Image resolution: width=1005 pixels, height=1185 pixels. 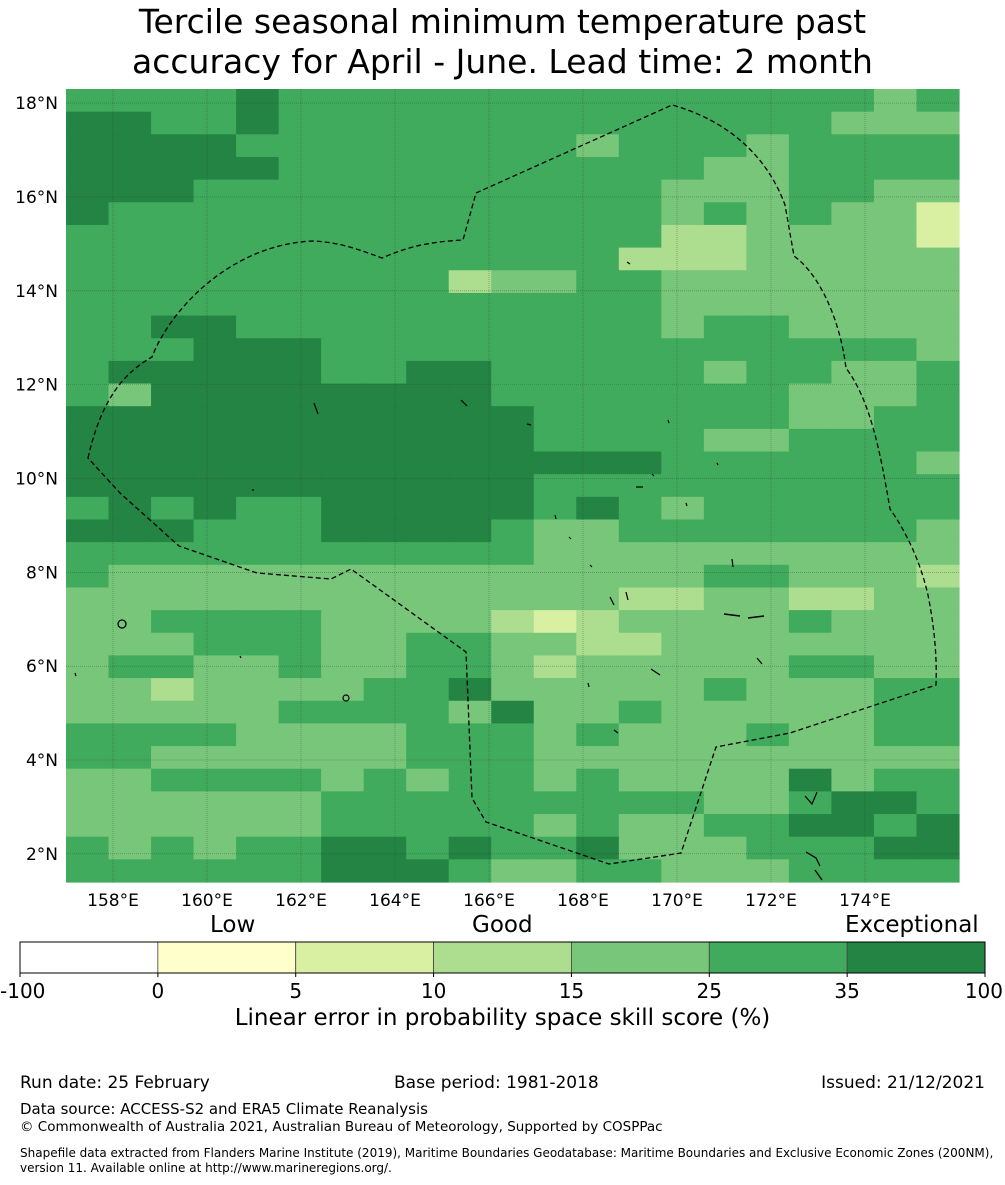 What do you see at coordinates (846, 991) in the screenshot?
I see `colorbar-tick-label: 35` at bounding box center [846, 991].